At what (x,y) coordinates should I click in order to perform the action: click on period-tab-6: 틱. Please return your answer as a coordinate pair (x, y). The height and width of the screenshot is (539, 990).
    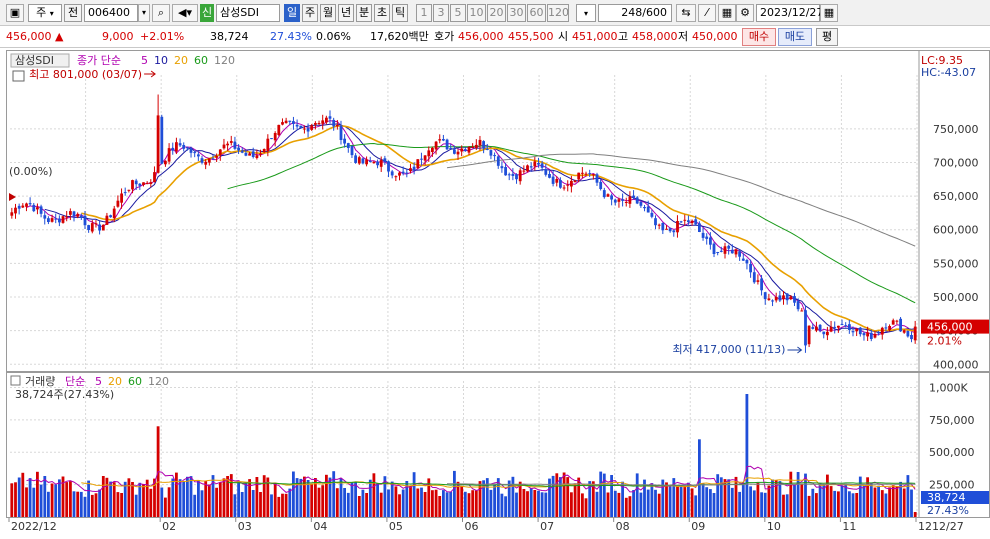
    Looking at the image, I should click on (400, 13).